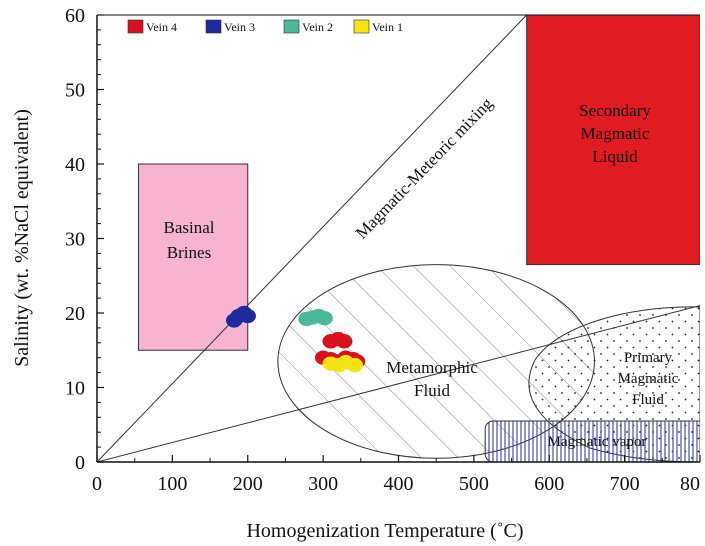  Describe the element at coordinates (549, 484) in the screenshot. I see `x-tick-label: 600` at that location.